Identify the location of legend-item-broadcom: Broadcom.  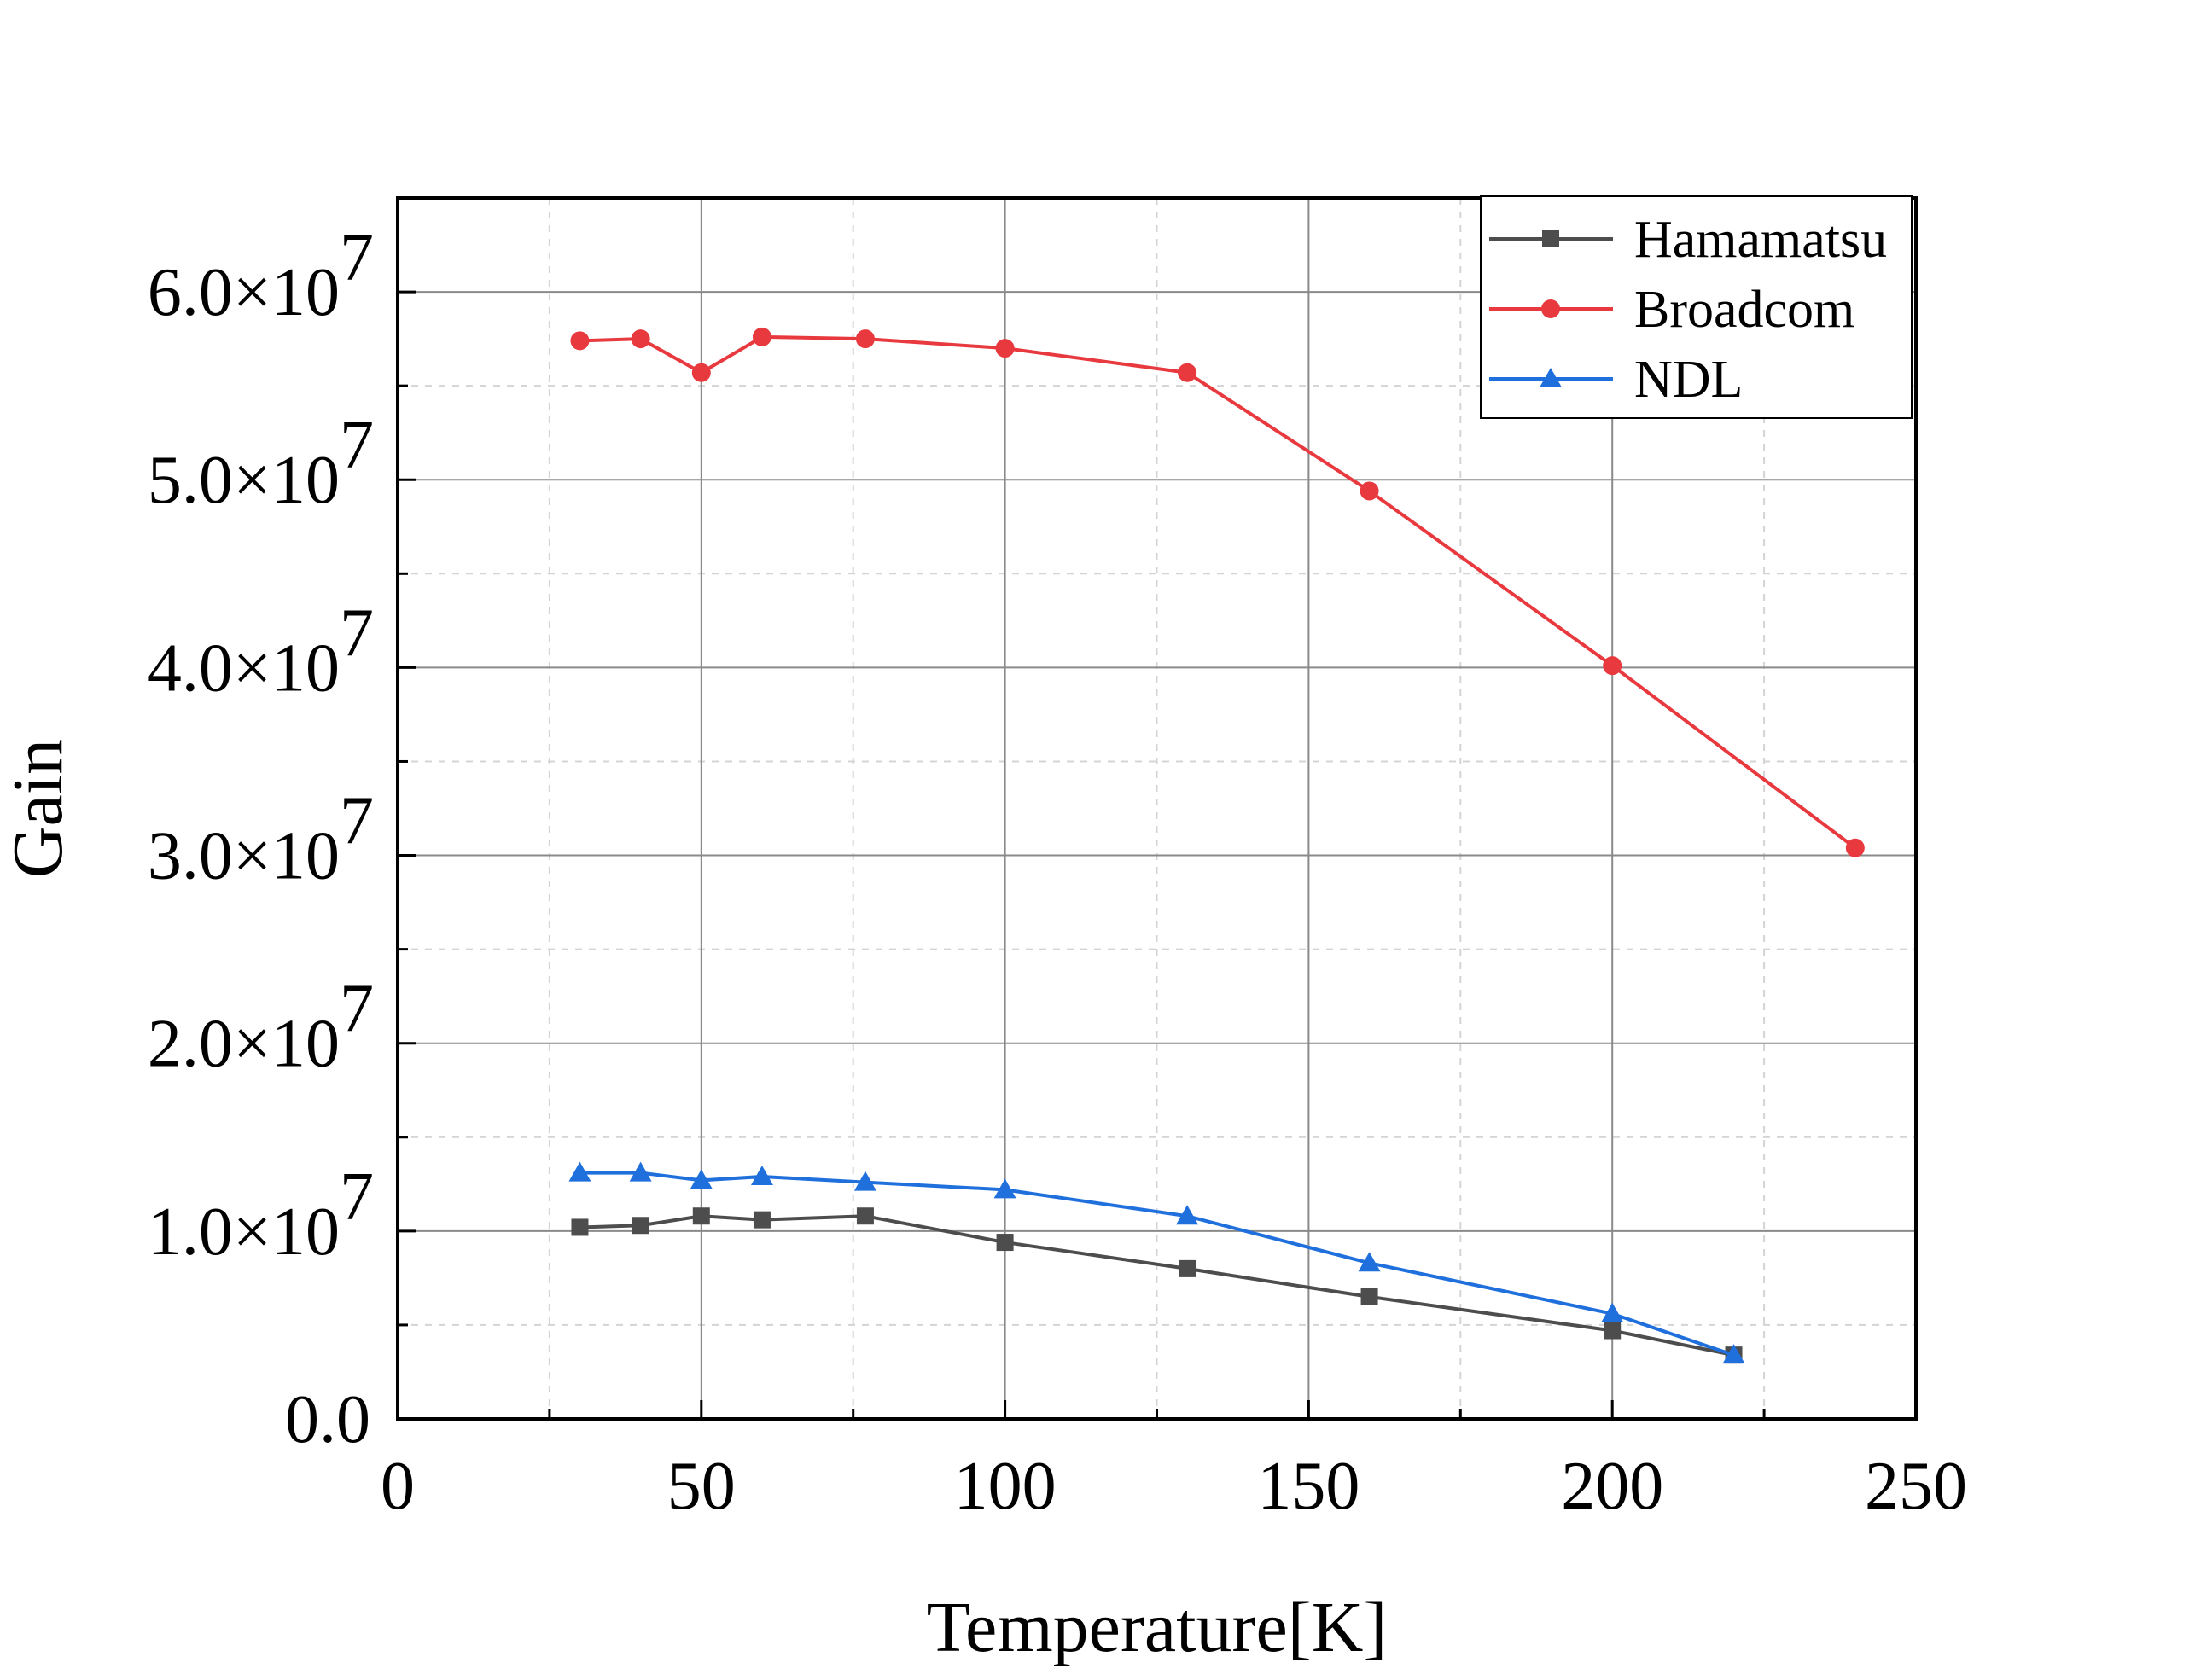
(1672, 310).